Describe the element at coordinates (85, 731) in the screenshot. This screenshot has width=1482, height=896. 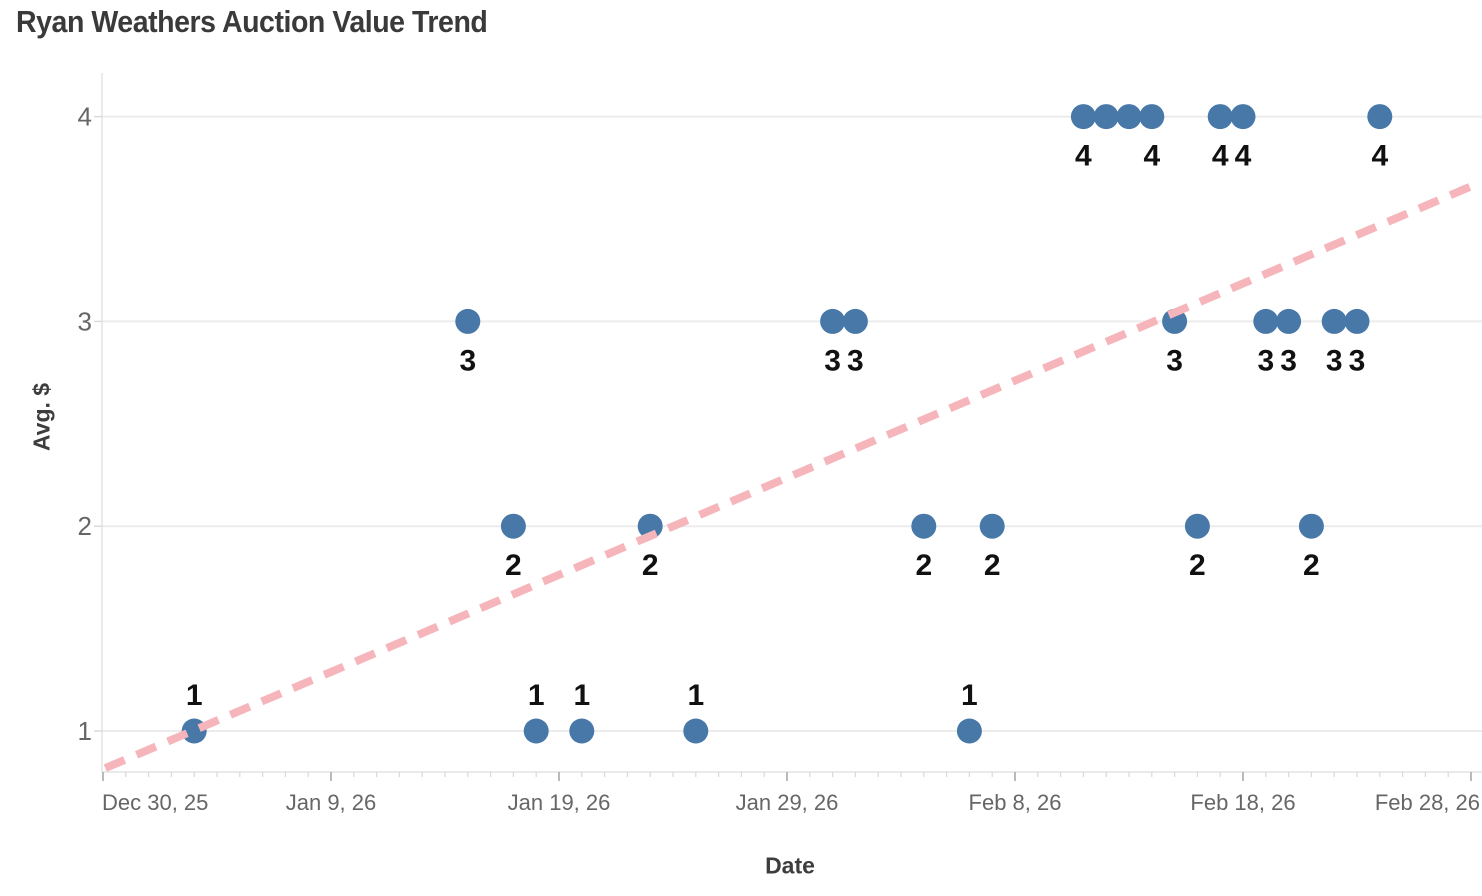
I see `y-tick-label: 1` at that location.